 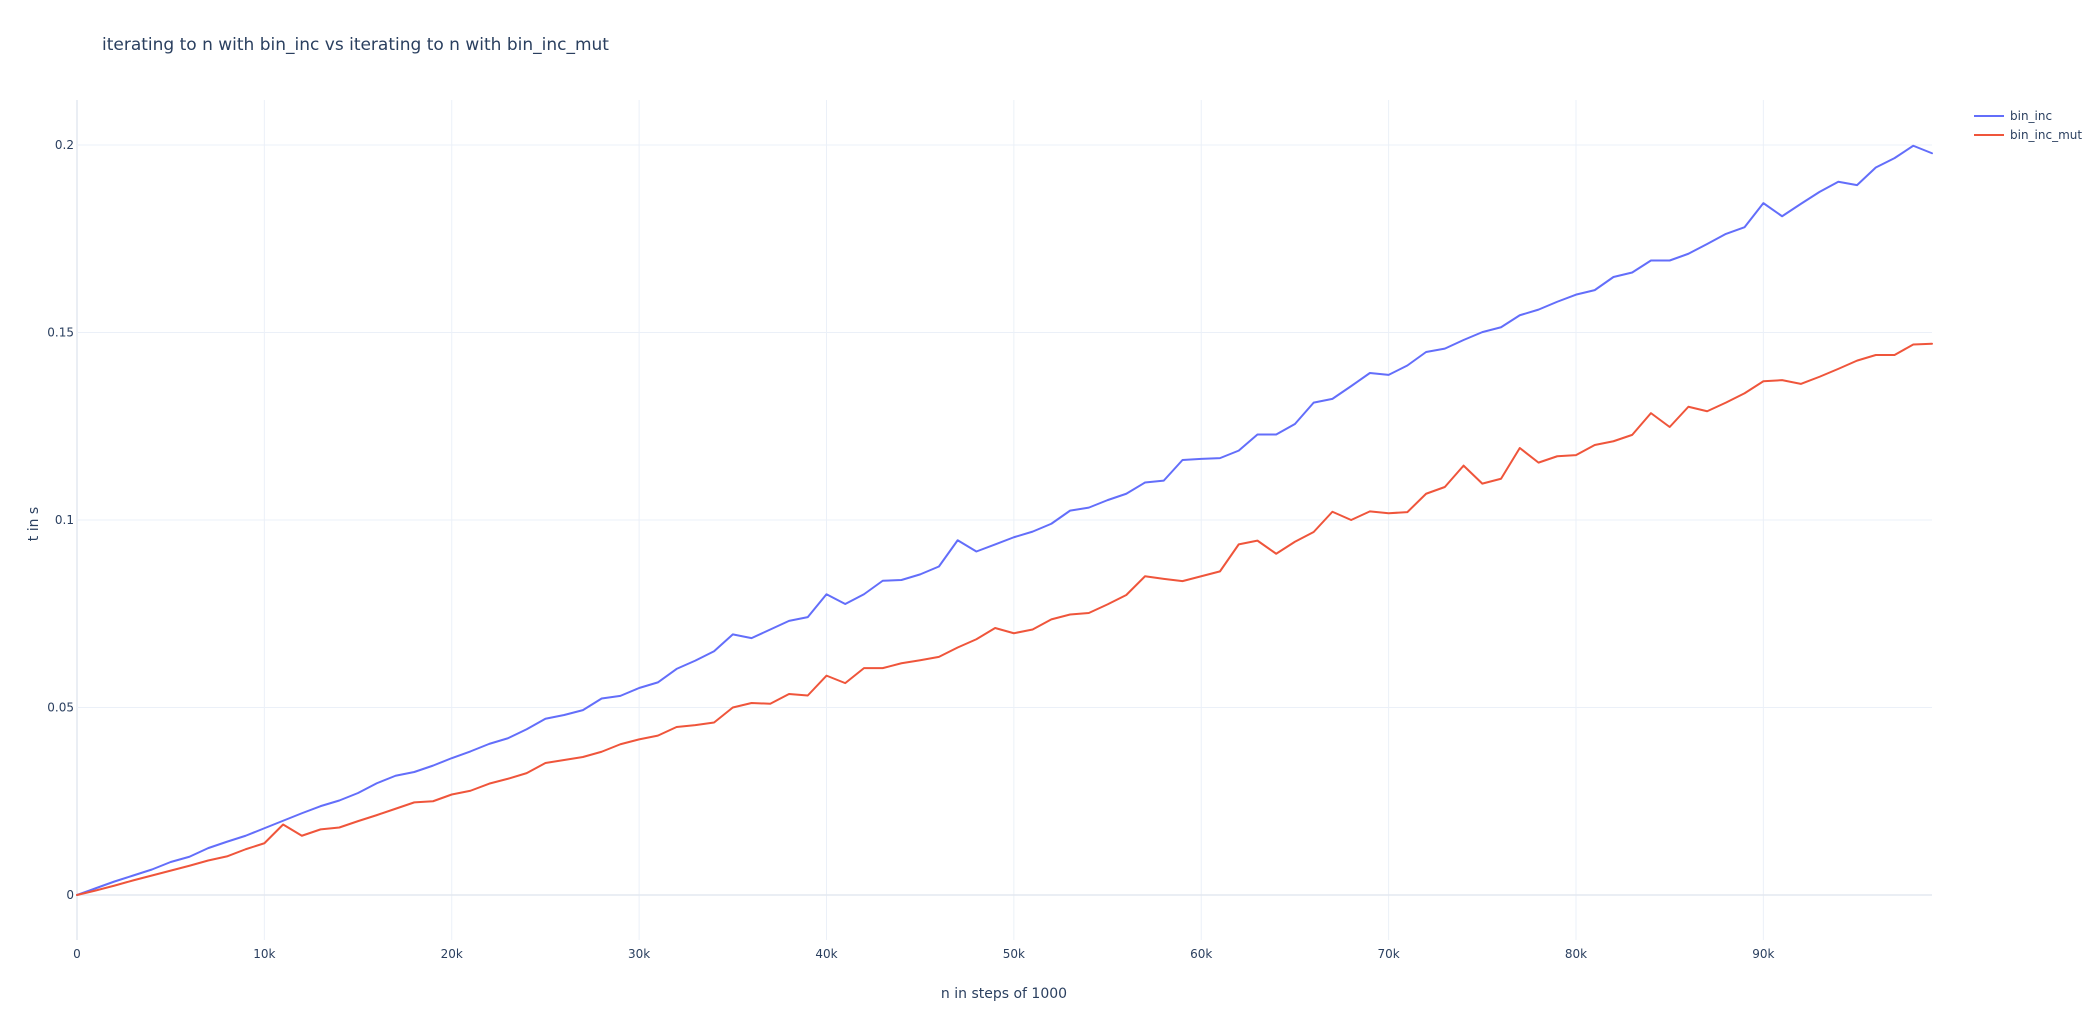 I want to click on y-tick-label: 0.1, so click(x=64, y=520).